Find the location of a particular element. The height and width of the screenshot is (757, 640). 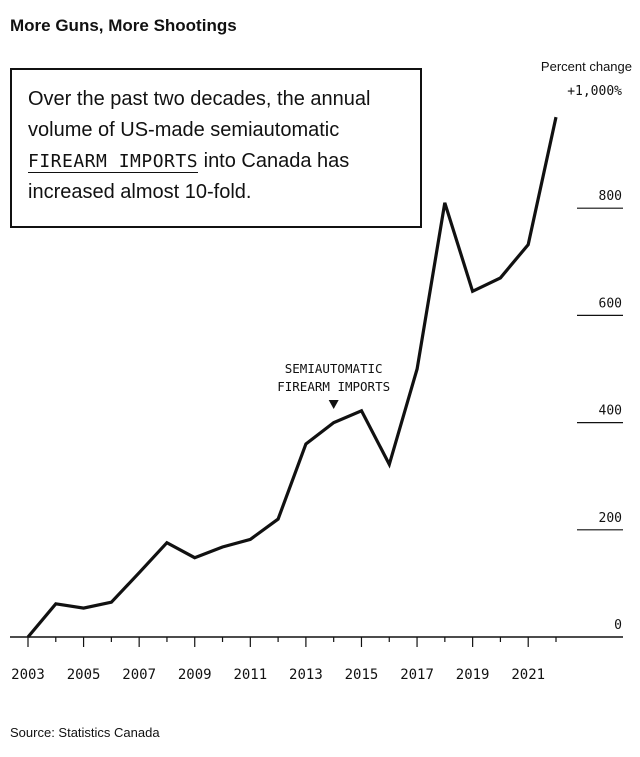

chart-title: More Guns, More Shootings is located at coordinates (123, 25).